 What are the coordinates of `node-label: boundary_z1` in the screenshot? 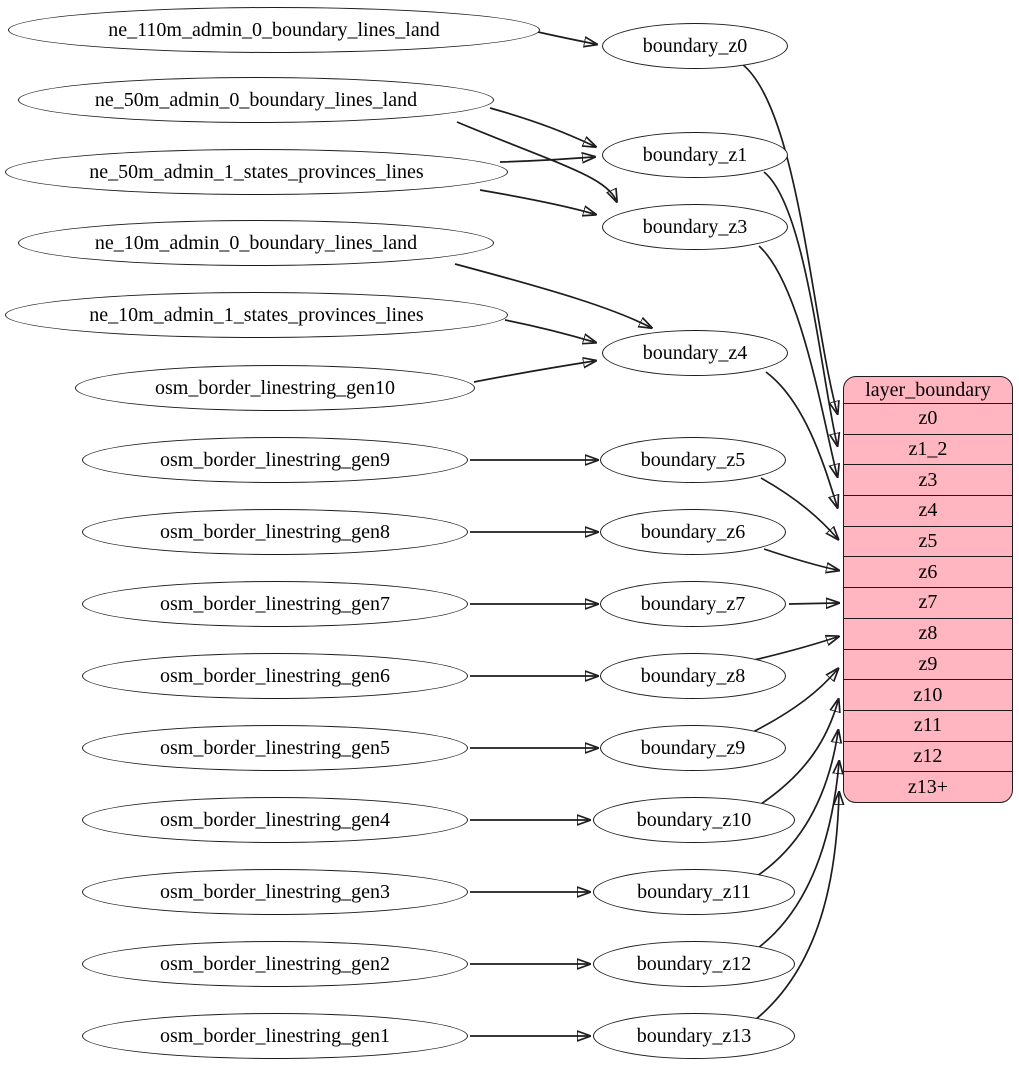 It's located at (695, 154).